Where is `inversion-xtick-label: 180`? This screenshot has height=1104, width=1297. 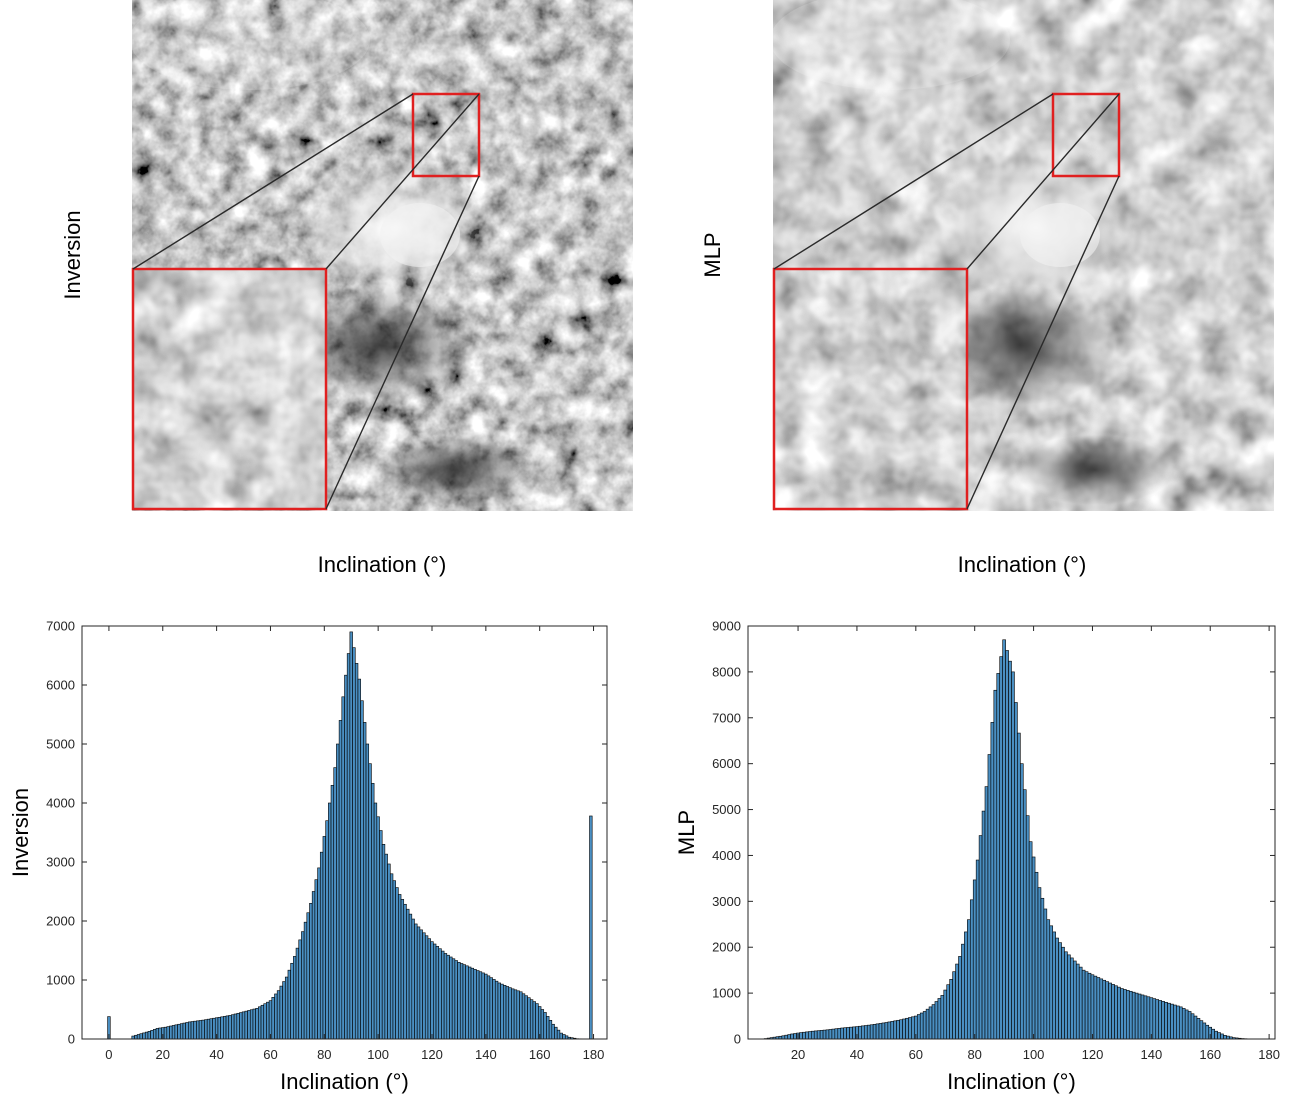
inversion-xtick-label: 180 is located at coordinates (594, 1054).